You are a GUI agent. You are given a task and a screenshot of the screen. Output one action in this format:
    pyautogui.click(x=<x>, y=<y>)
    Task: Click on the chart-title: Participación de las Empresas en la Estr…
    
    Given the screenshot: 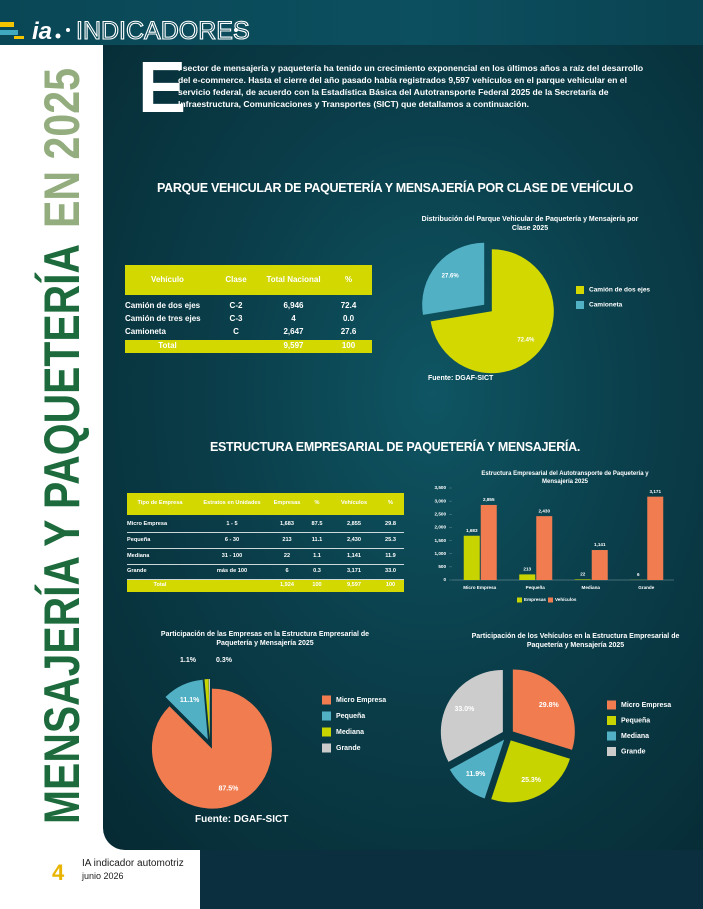 What is the action you would take?
    pyautogui.click(x=265, y=639)
    